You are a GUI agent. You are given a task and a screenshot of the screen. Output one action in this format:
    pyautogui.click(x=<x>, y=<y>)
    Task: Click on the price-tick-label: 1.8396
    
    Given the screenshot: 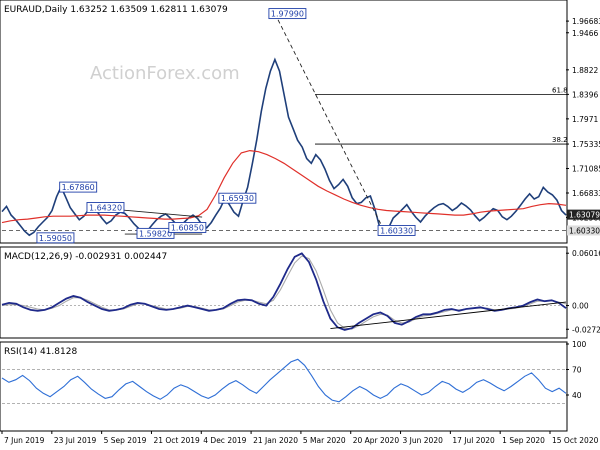 What is the action you would take?
    pyautogui.click(x=585, y=94)
    